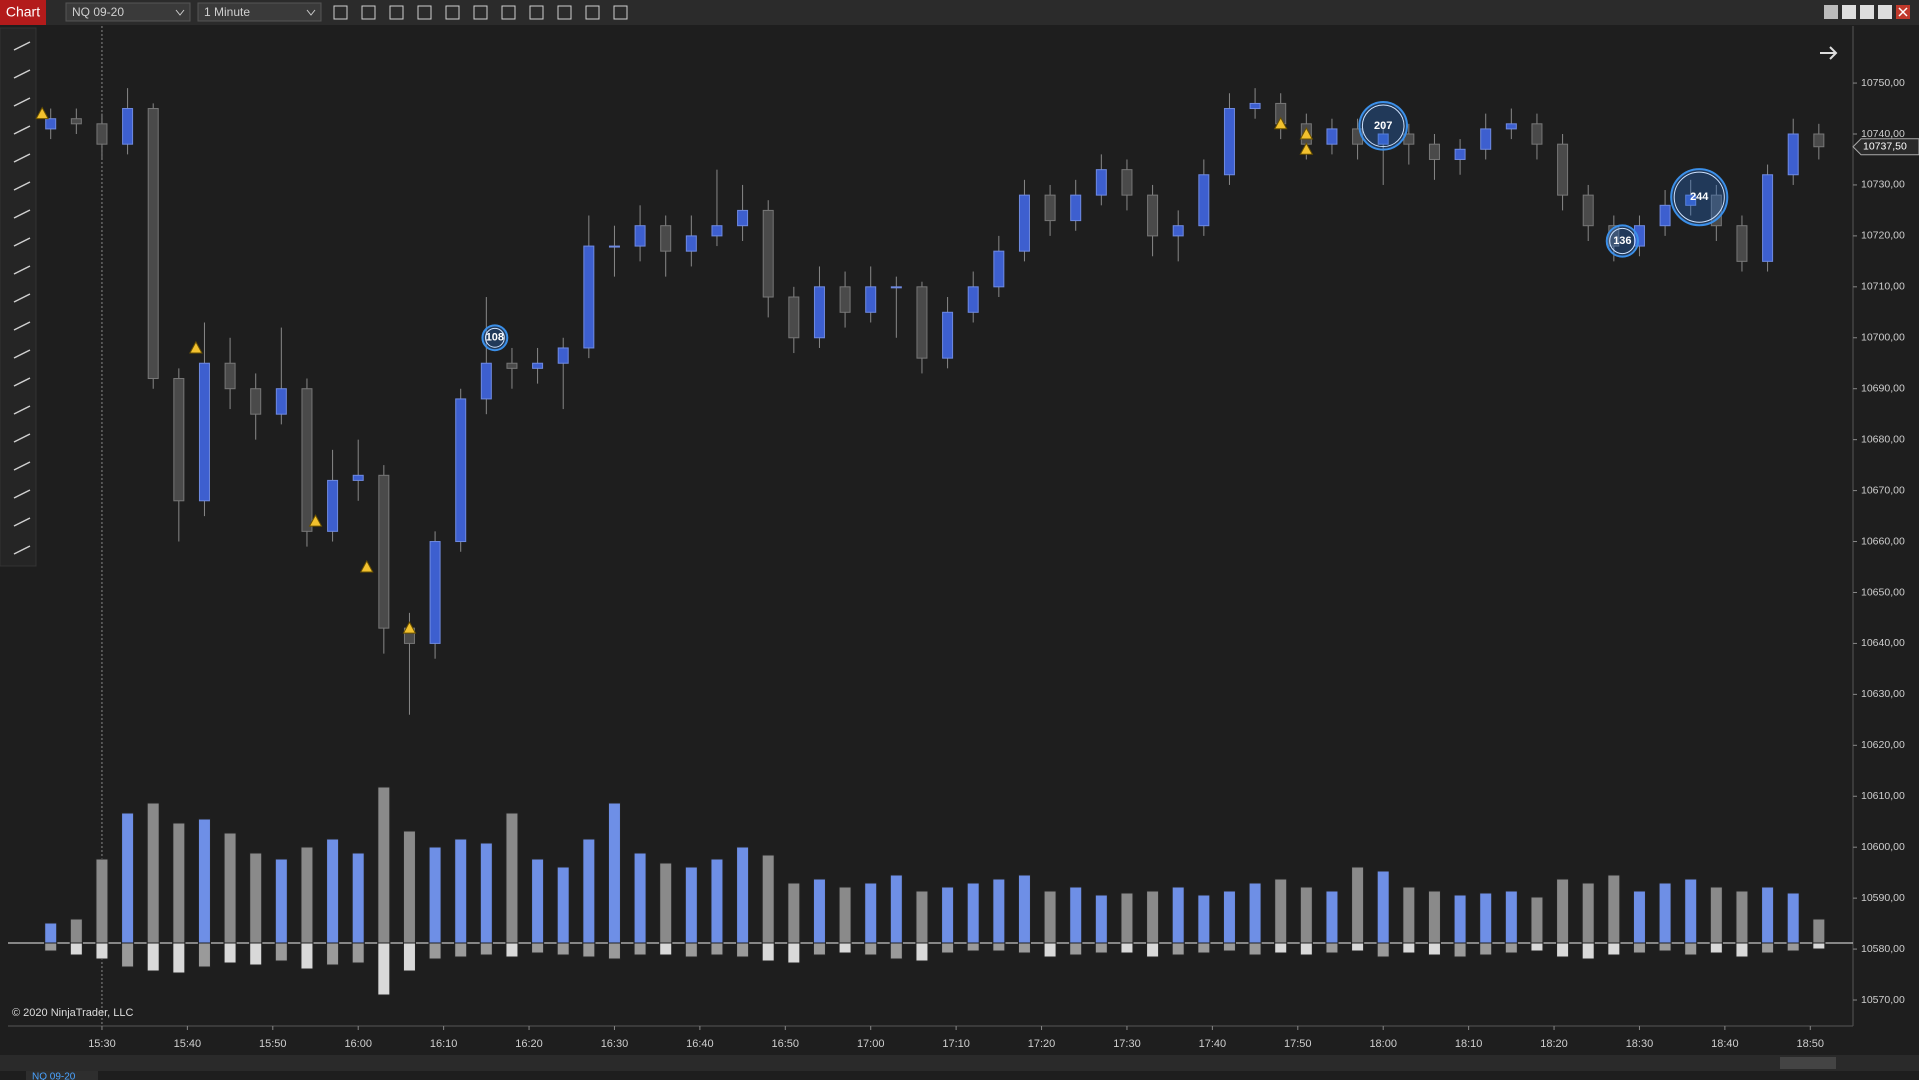 The height and width of the screenshot is (1080, 1919). I want to click on maximize-button, so click(1885, 12).